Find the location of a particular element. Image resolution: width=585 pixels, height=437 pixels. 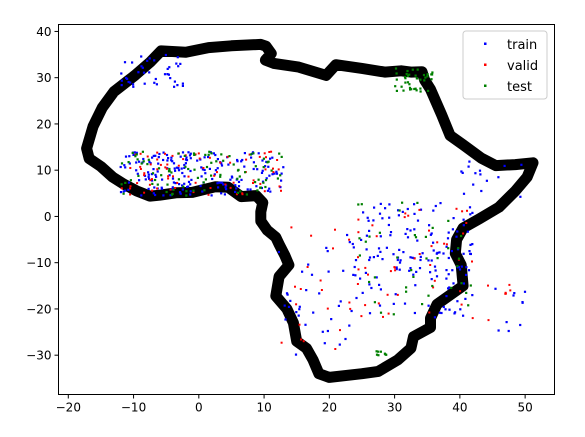

x-tick-label: −10 is located at coordinates (133, 408).